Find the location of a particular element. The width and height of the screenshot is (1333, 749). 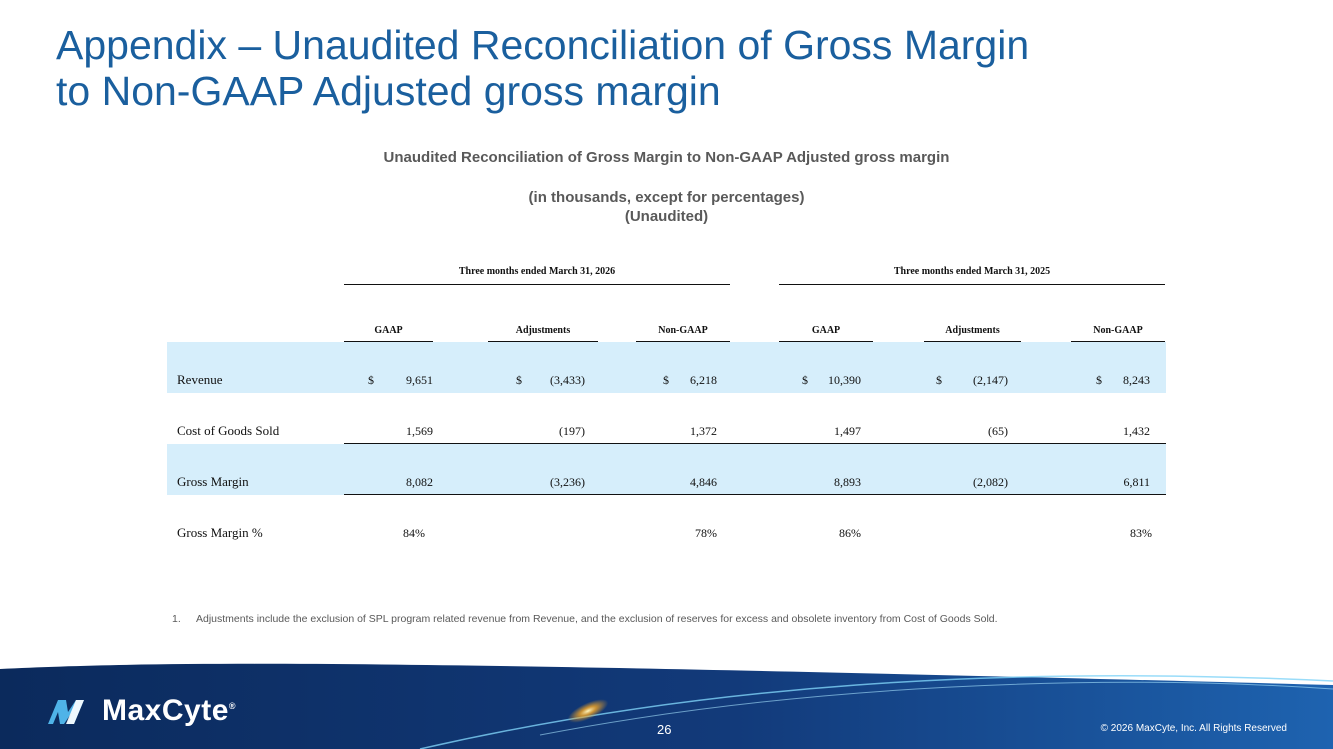

cell-value: 1,372 is located at coordinates (703, 431).